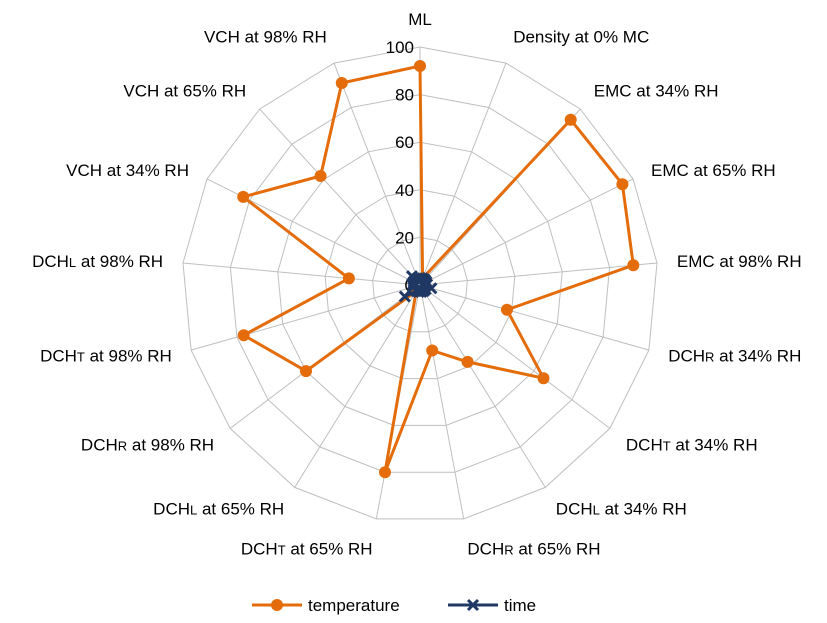  What do you see at coordinates (127, 170) in the screenshot?
I see `category-label-vch-at-34-rh: VCH at 34% RH` at bounding box center [127, 170].